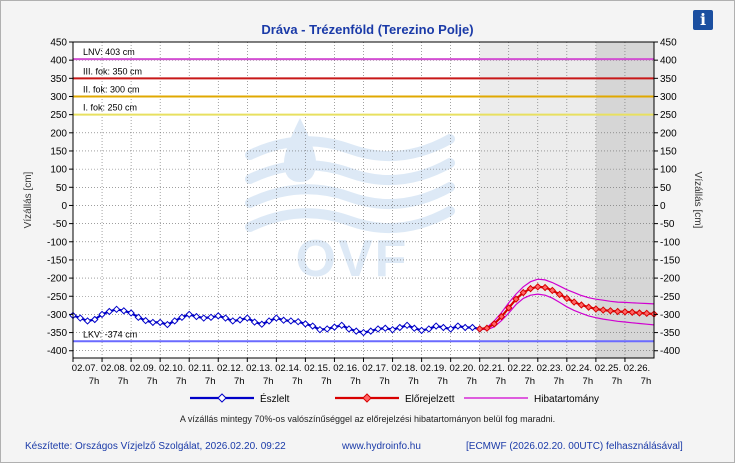 The image size is (735, 463). What do you see at coordinates (381, 446) in the screenshot?
I see `footer-website-link: www.hydroinfo.hu` at bounding box center [381, 446].